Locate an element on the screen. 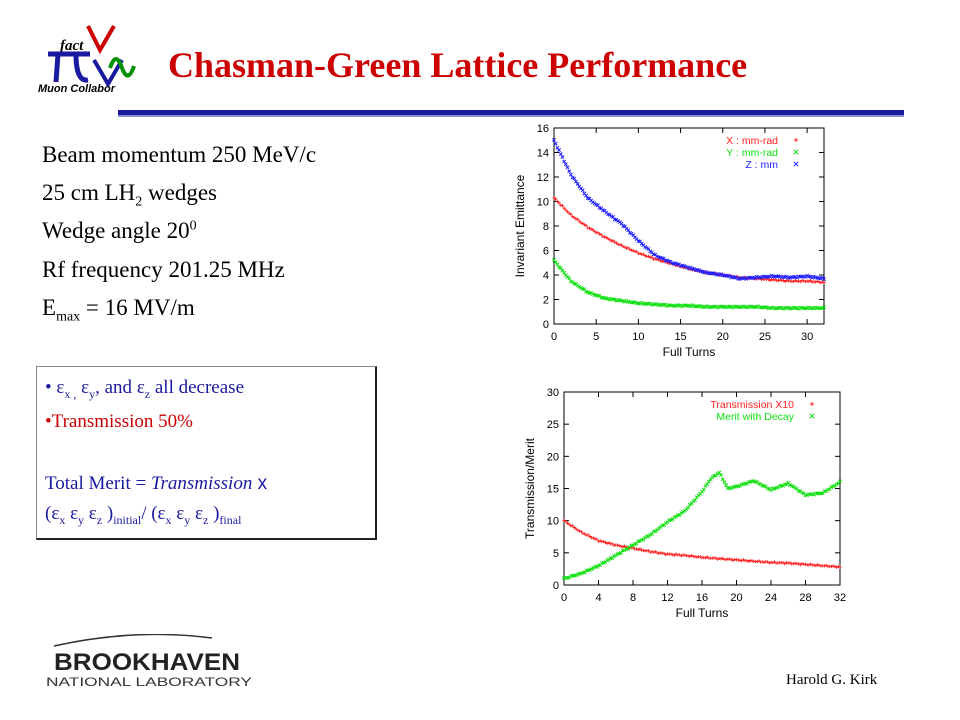  x-tick-label: 28 is located at coordinates (805, 598).